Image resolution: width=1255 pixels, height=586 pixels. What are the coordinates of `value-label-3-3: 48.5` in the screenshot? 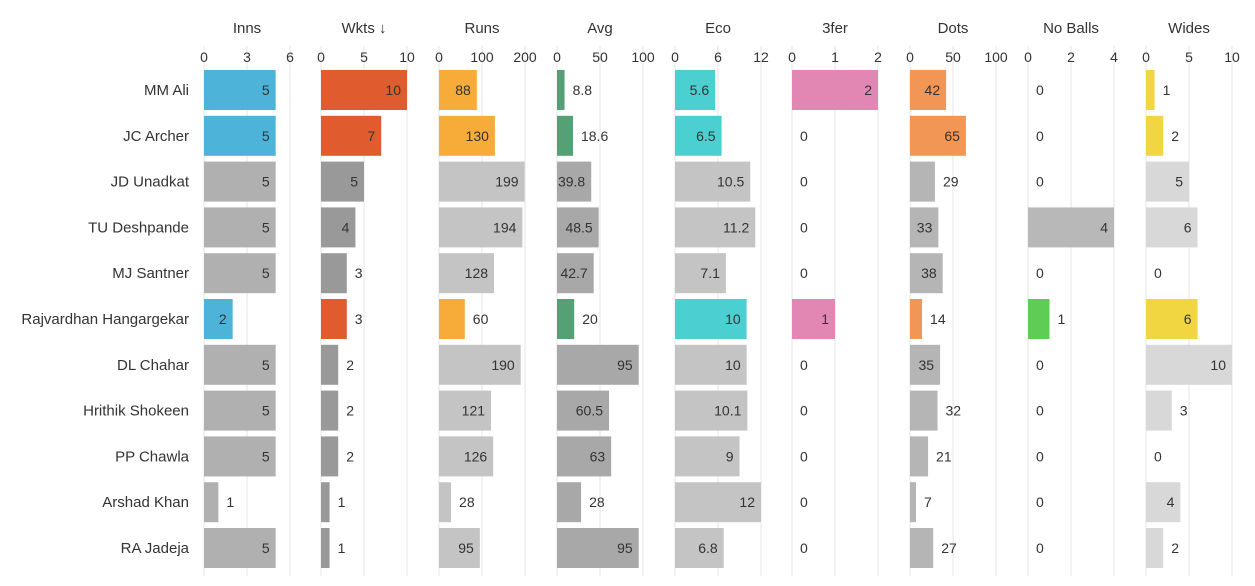 It's located at (578, 227).